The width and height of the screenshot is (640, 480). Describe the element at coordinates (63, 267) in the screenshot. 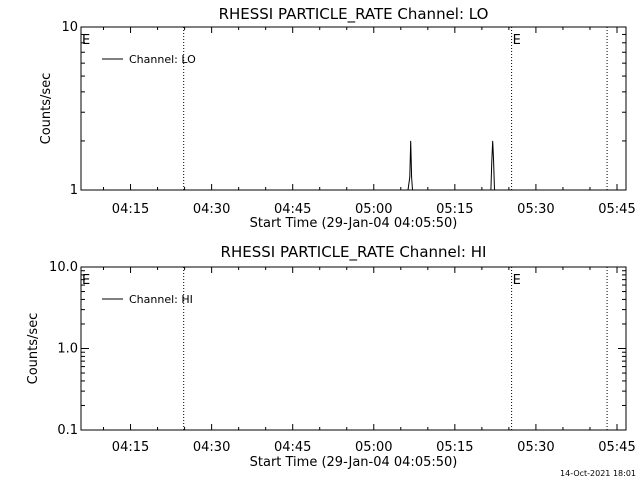

I see `y-tick-label: 10.0` at that location.